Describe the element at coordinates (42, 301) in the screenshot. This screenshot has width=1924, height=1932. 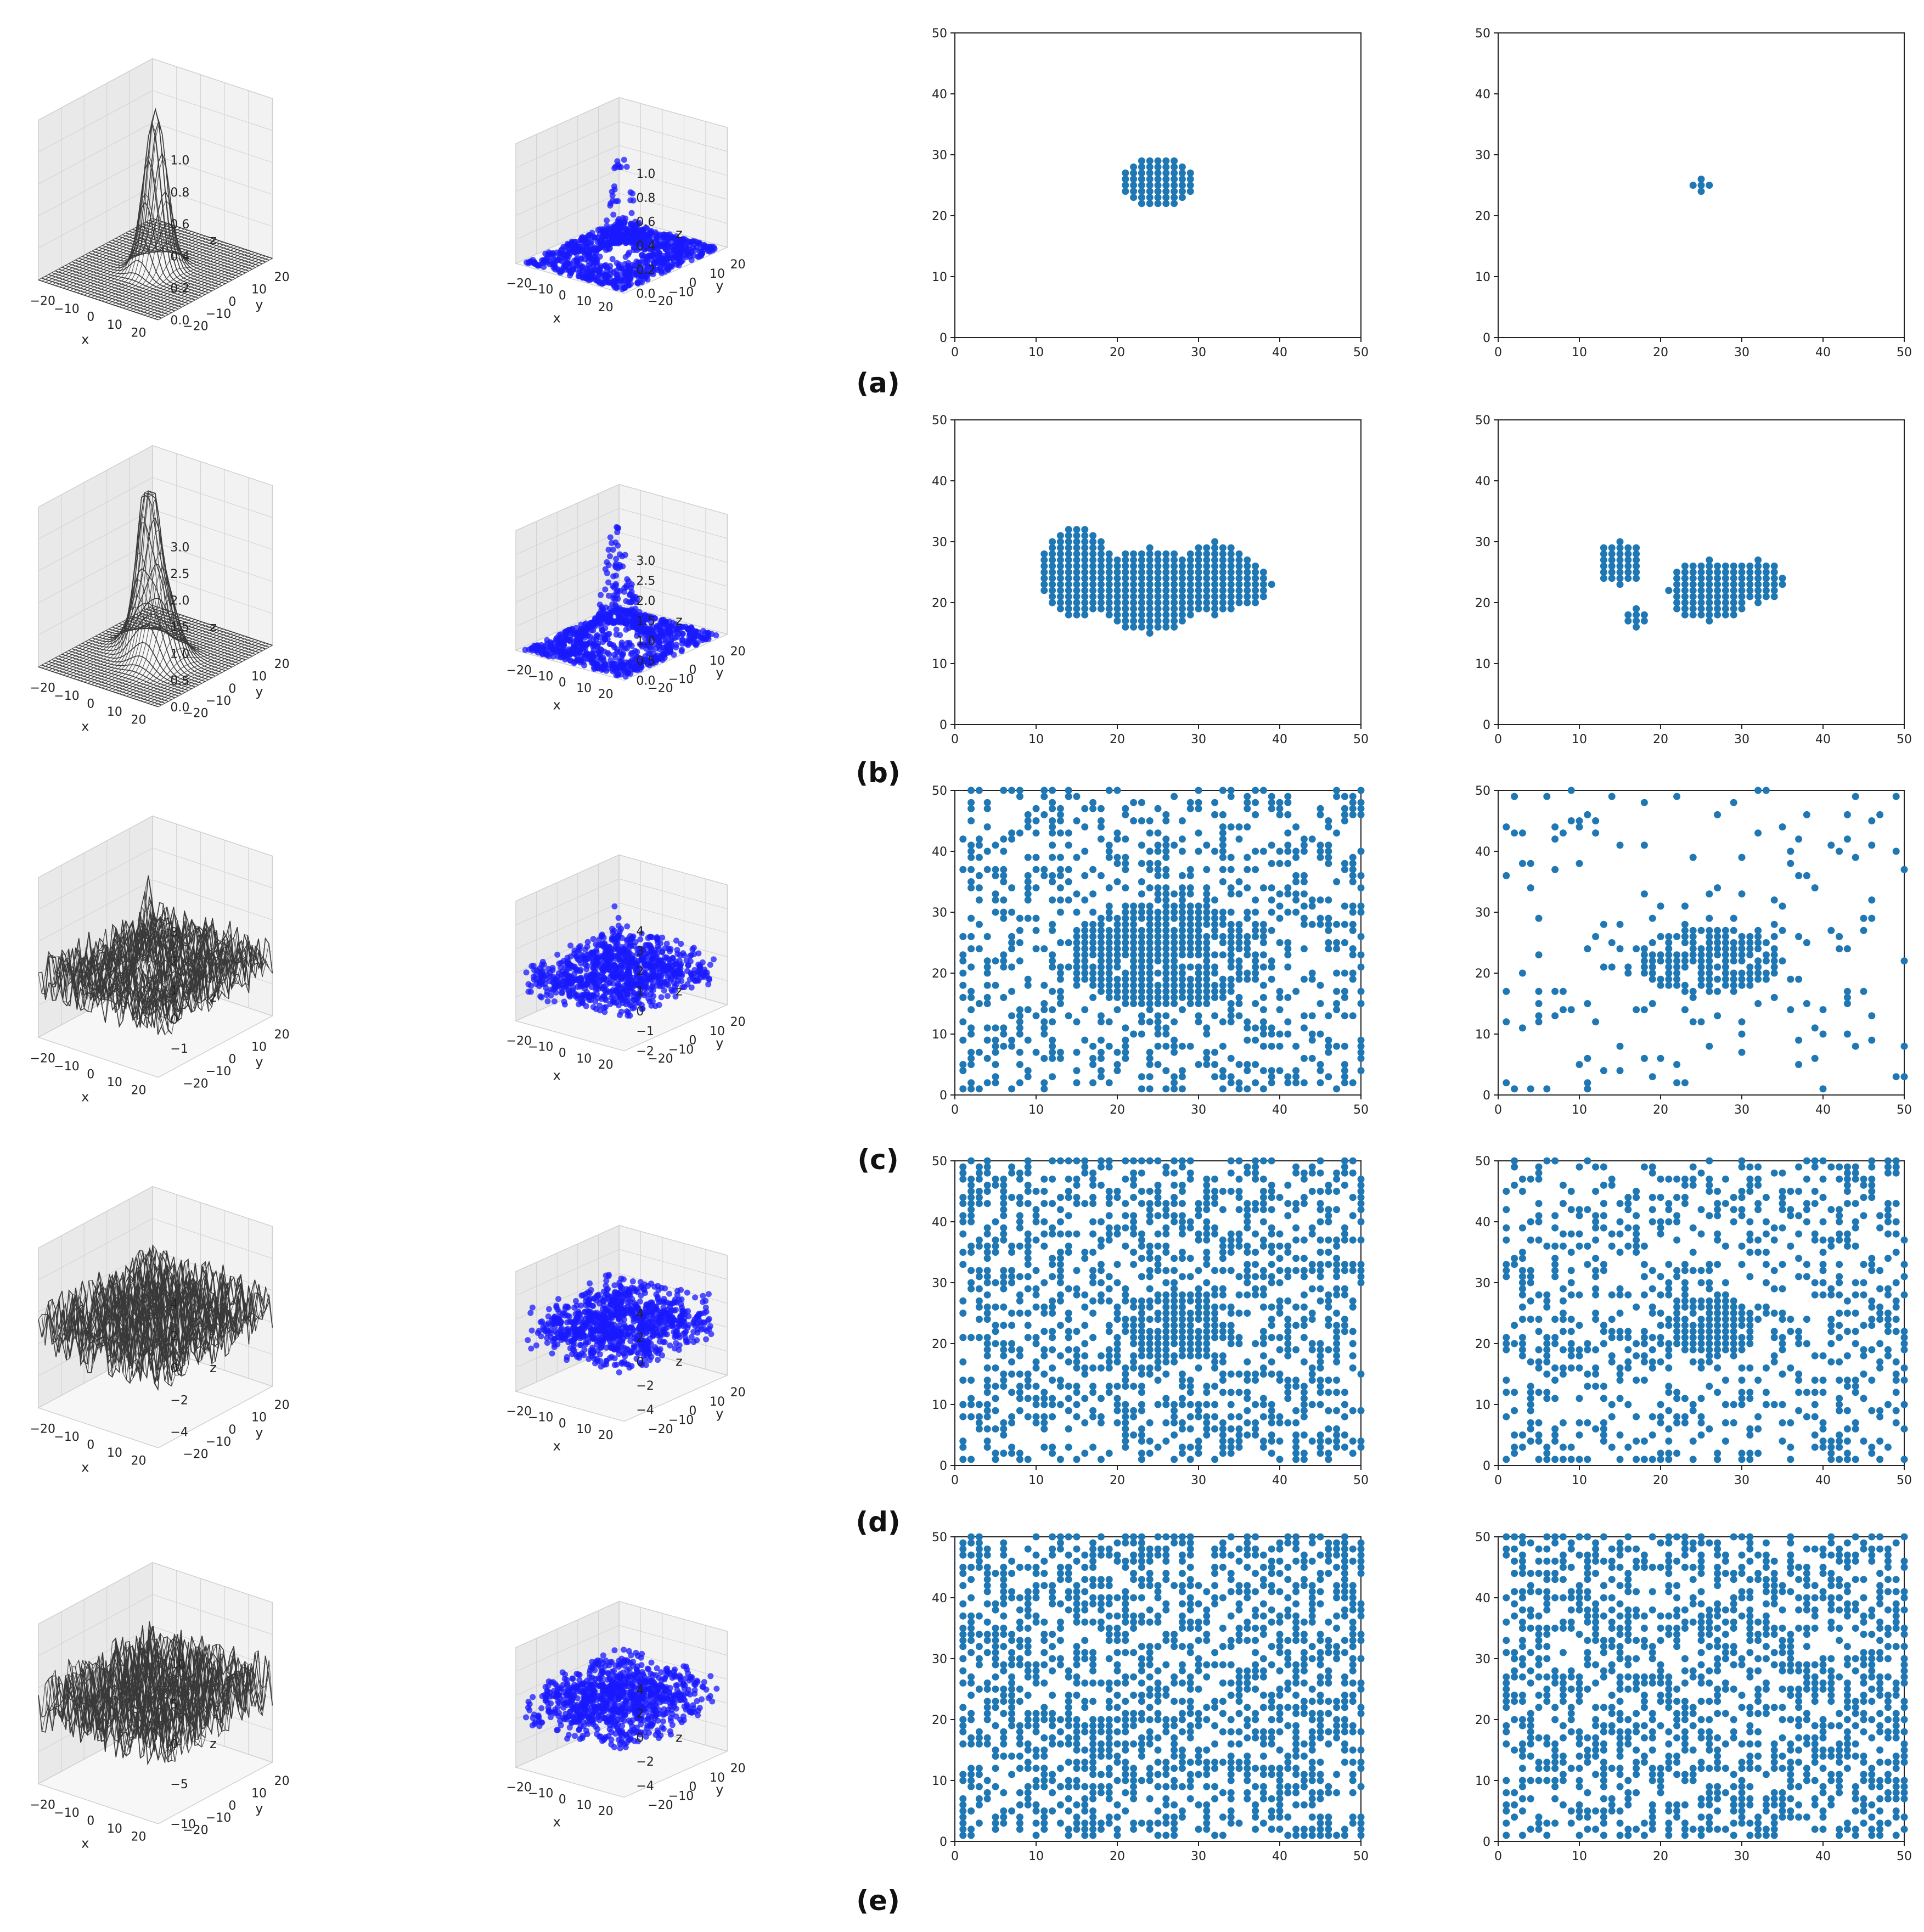
I see `x-tick-label: −20` at that location.